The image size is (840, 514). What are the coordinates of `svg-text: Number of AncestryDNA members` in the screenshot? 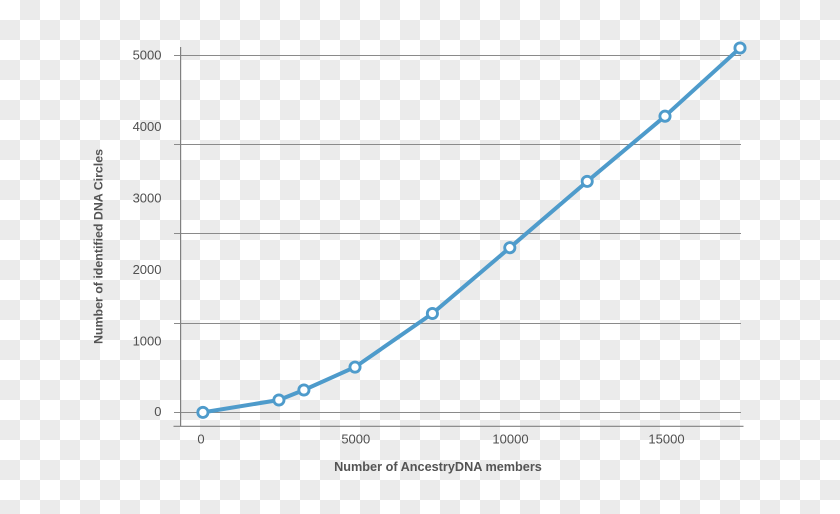 It's located at (438, 467).